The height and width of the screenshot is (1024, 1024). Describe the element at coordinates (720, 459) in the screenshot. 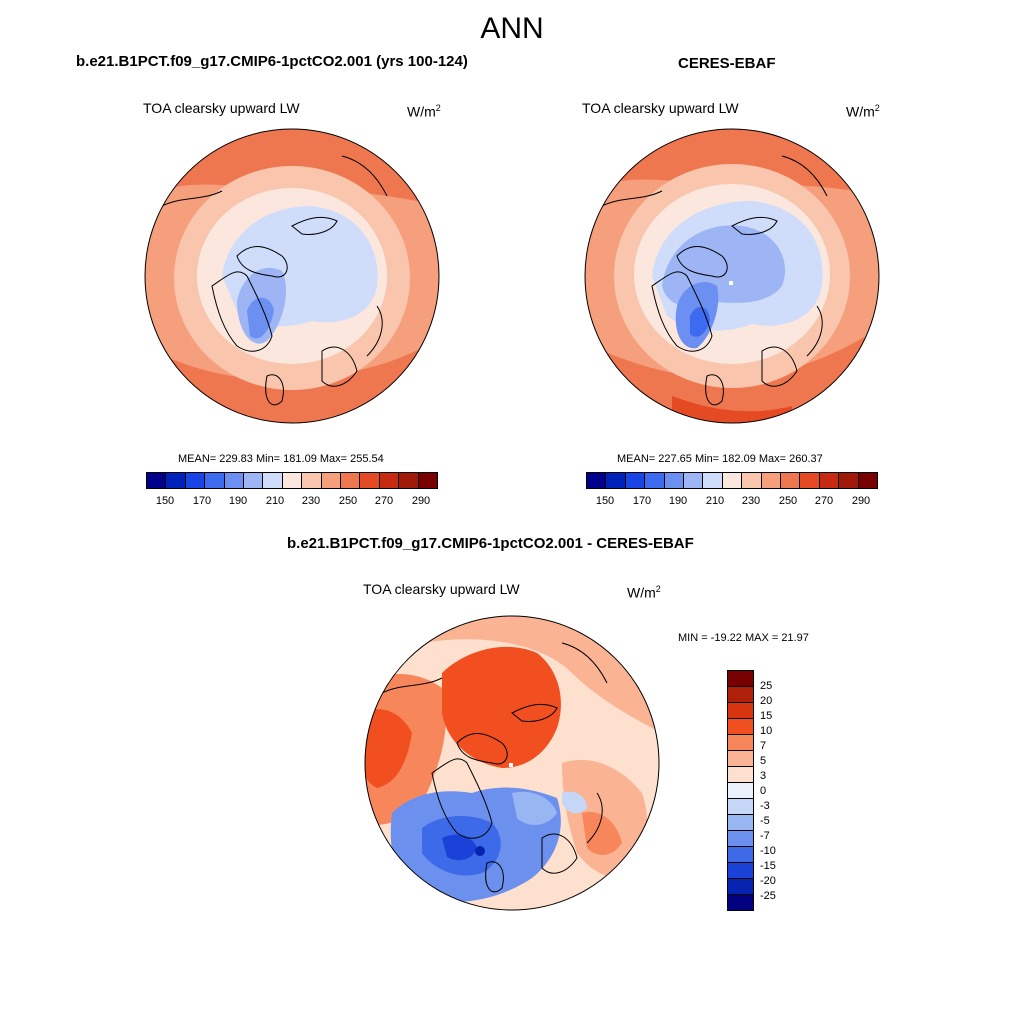

I see `obs-stats: MEAN= 227.65 Min= 182.09 Max= 260.37` at that location.